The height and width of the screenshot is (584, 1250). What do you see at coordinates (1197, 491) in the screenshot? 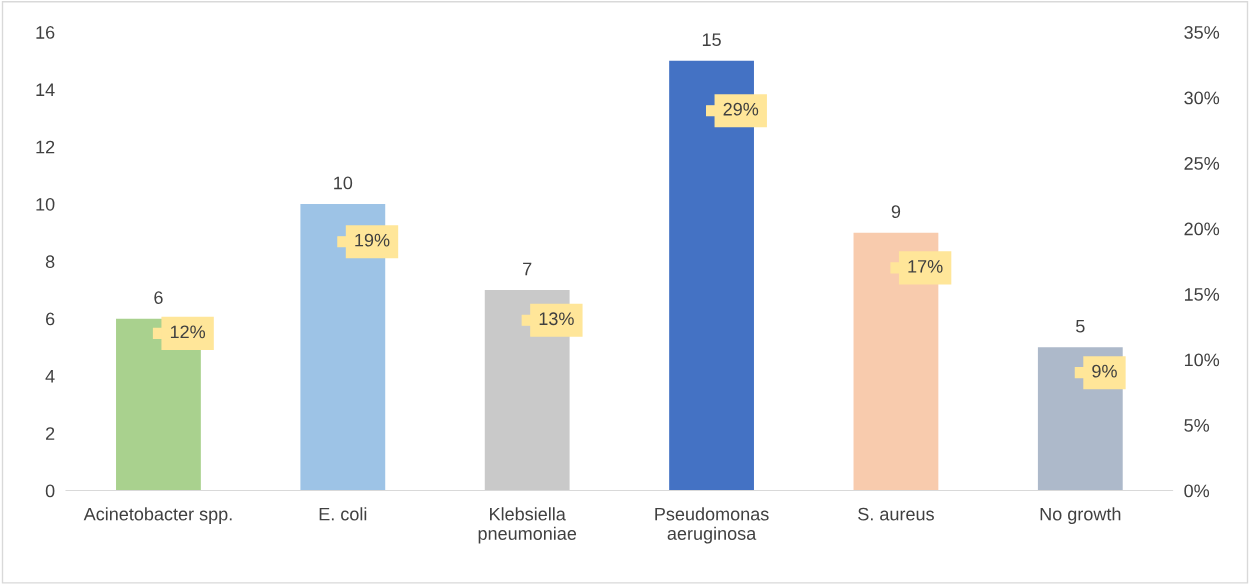
I see `y2-tick-label: 0%` at bounding box center [1197, 491].